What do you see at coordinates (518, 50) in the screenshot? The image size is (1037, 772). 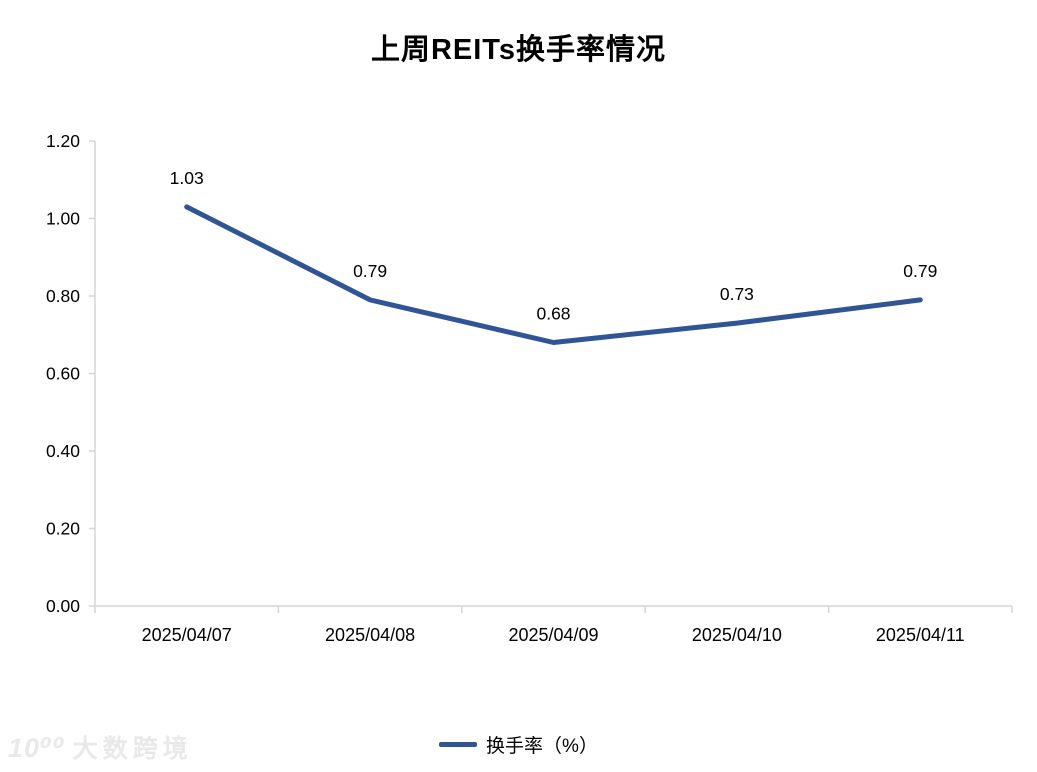 I see `chart-title: 上周REITs换手率情况` at bounding box center [518, 50].